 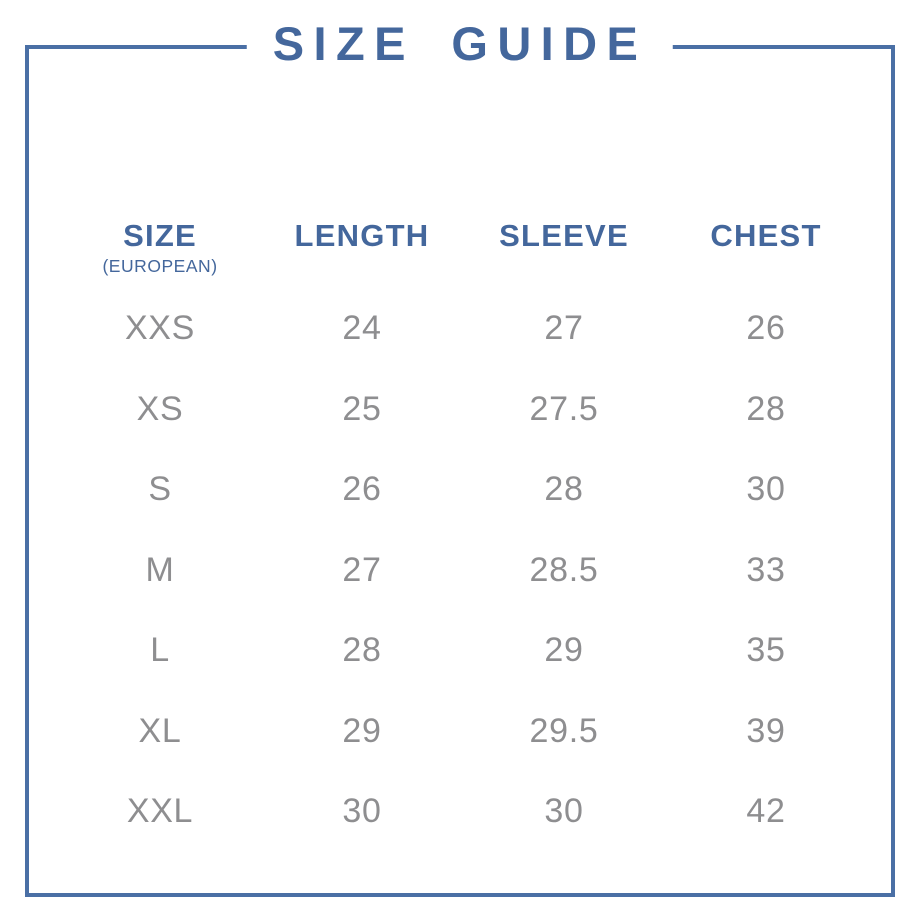 What do you see at coordinates (766, 235) in the screenshot?
I see `column-header-chest-label: CHEST` at bounding box center [766, 235].